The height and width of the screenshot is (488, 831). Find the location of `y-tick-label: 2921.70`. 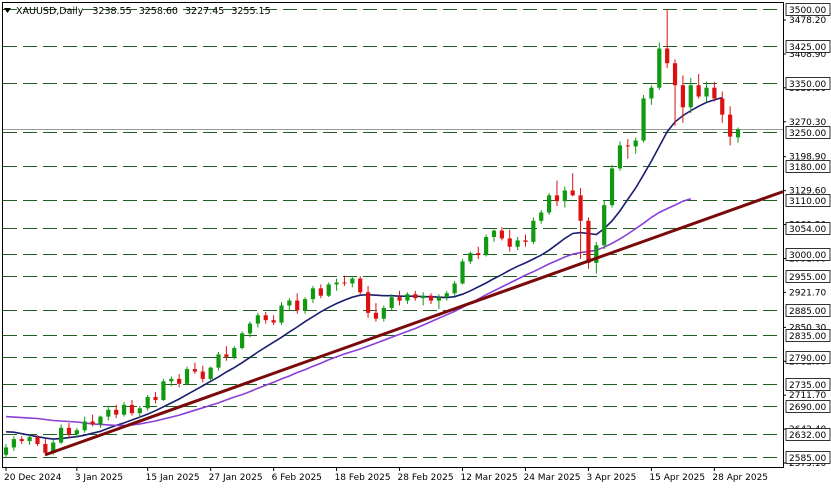

y-tick-label: 2921.70 is located at coordinates (807, 293).